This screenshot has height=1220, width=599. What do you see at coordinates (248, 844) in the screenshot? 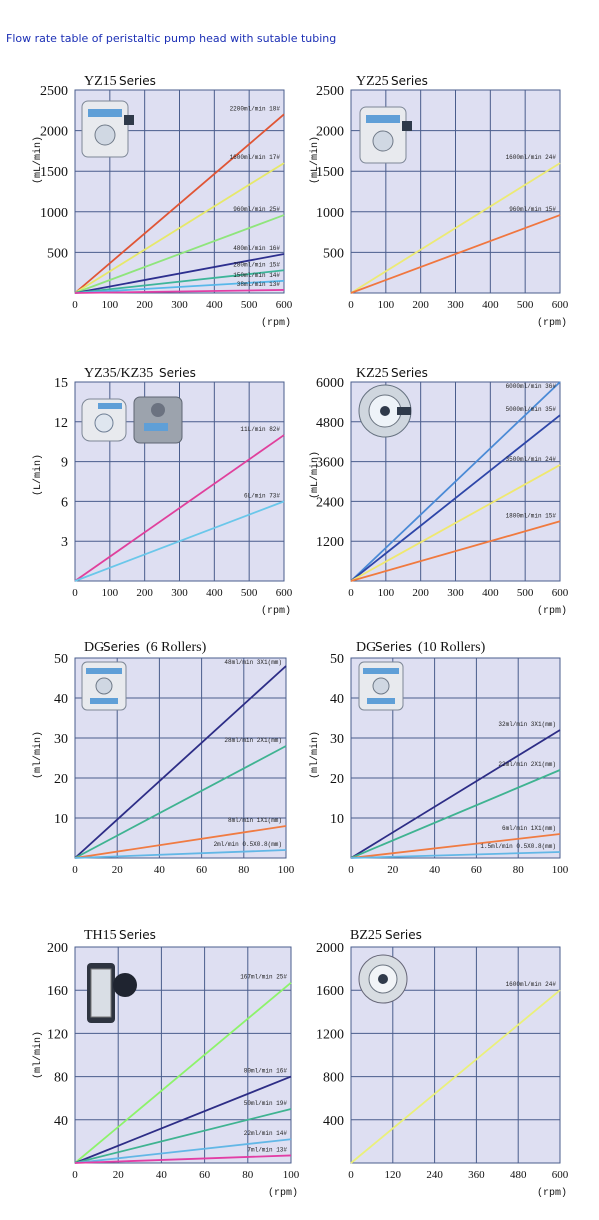
I see `series-label: 2ml/min 0.5X0.8(mm)` at bounding box center [248, 844].